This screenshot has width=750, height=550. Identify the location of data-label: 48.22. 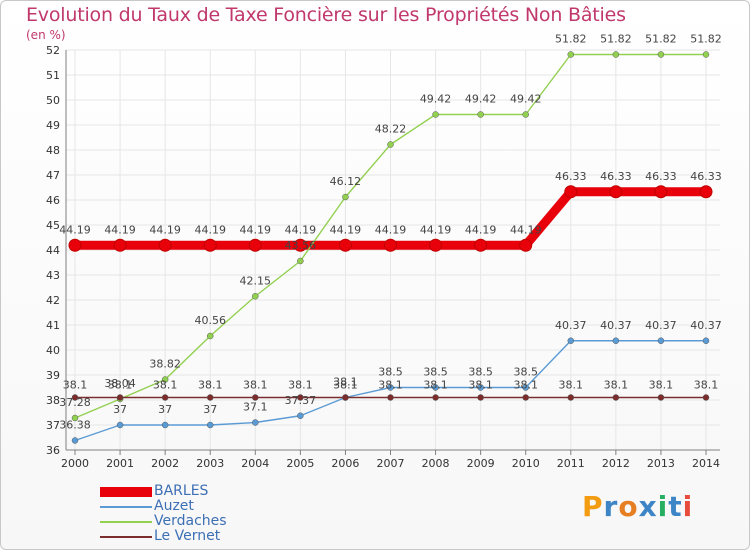
(391, 129).